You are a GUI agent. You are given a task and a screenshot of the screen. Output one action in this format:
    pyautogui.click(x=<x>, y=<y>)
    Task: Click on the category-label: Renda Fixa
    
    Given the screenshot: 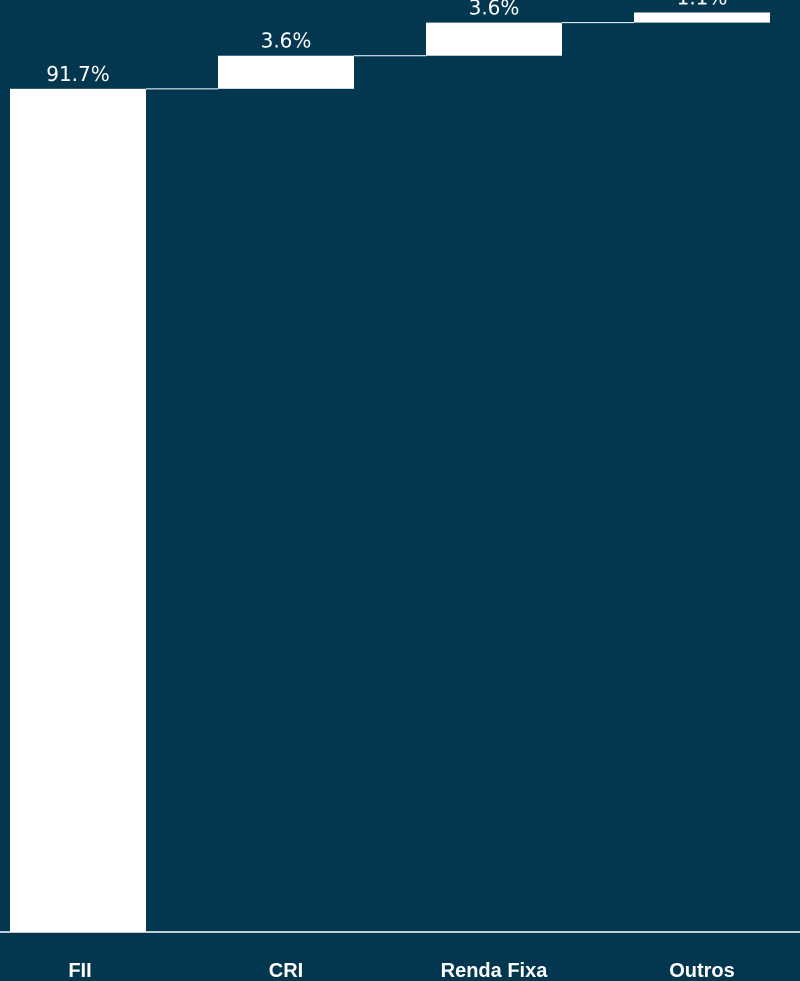 What is the action you would take?
    pyautogui.click(x=495, y=970)
    